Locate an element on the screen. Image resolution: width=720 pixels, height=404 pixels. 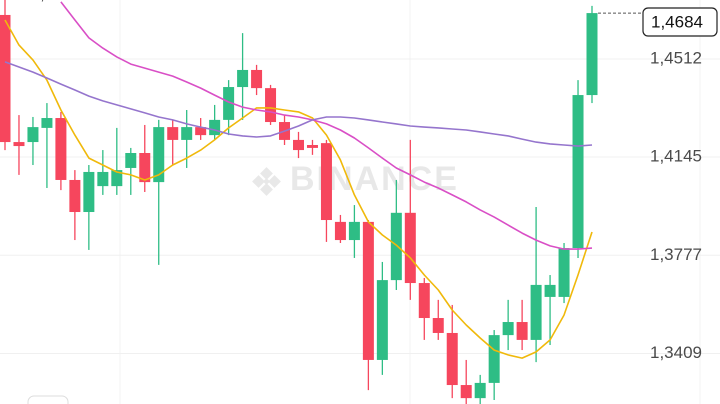
last-price-box is located at coordinates (680, 22).